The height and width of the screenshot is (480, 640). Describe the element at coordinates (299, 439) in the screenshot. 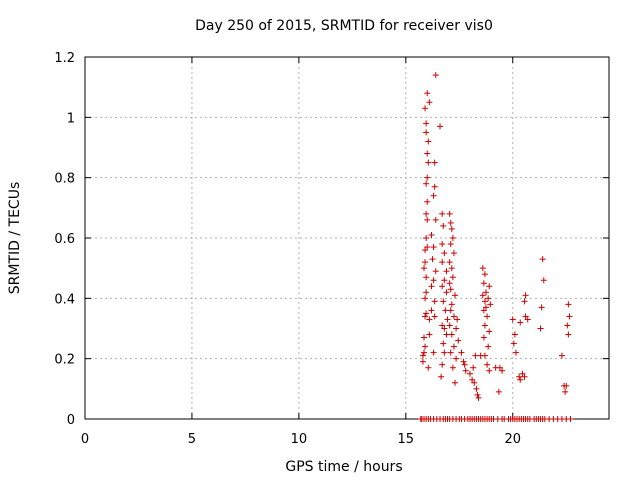

I see `x-tick-label: 10` at that location.